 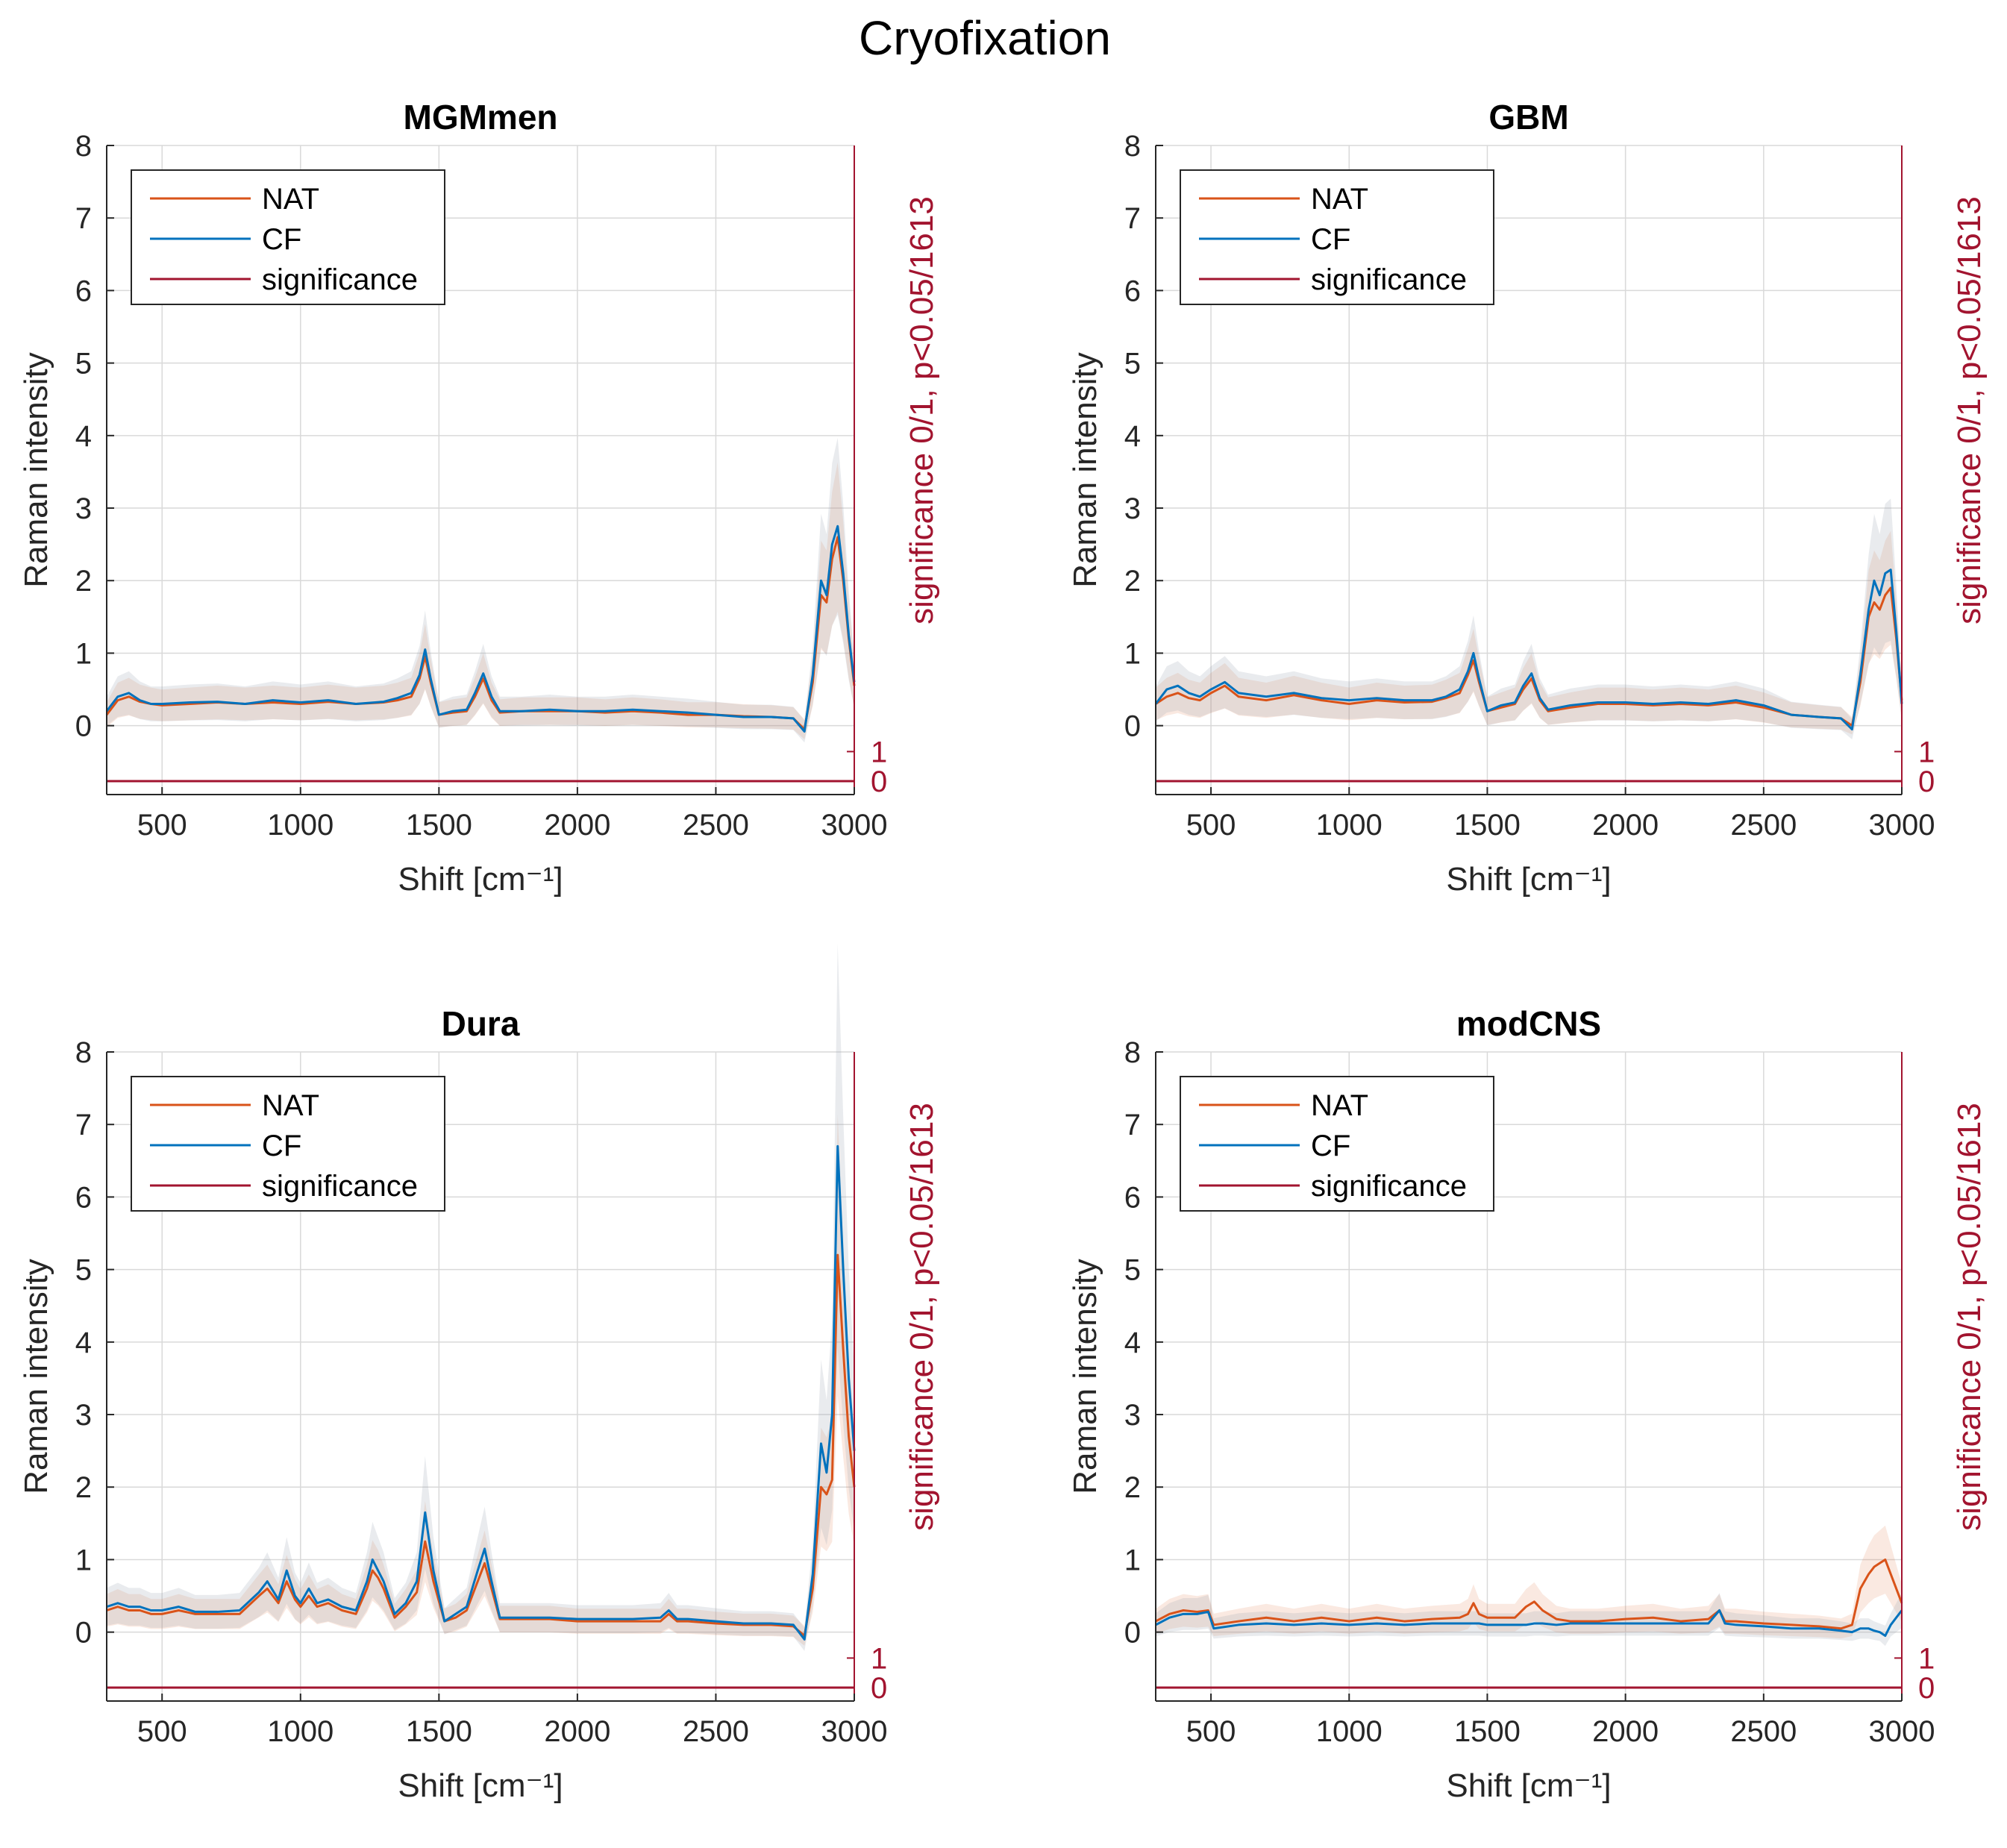 I want to click on figure-title: Cryofixation, so click(x=985, y=38).